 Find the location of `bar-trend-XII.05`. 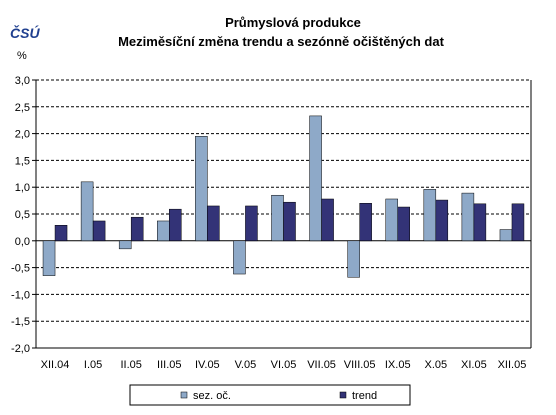

bar-trend-XII.05 is located at coordinates (518, 222).